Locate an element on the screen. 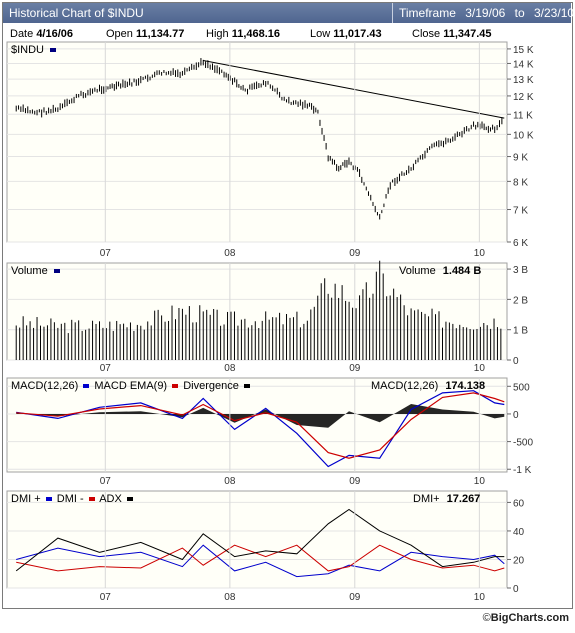 The height and width of the screenshot is (633, 575). brand-link: BigCharts.com is located at coordinates (529, 618).